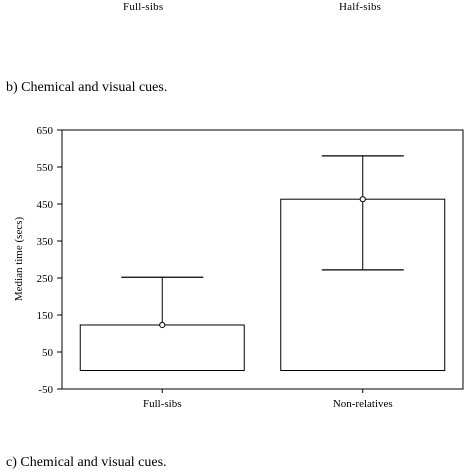 The image size is (474, 474). I want to click on x-tick-label-1: Full-sibs, so click(162, 404).